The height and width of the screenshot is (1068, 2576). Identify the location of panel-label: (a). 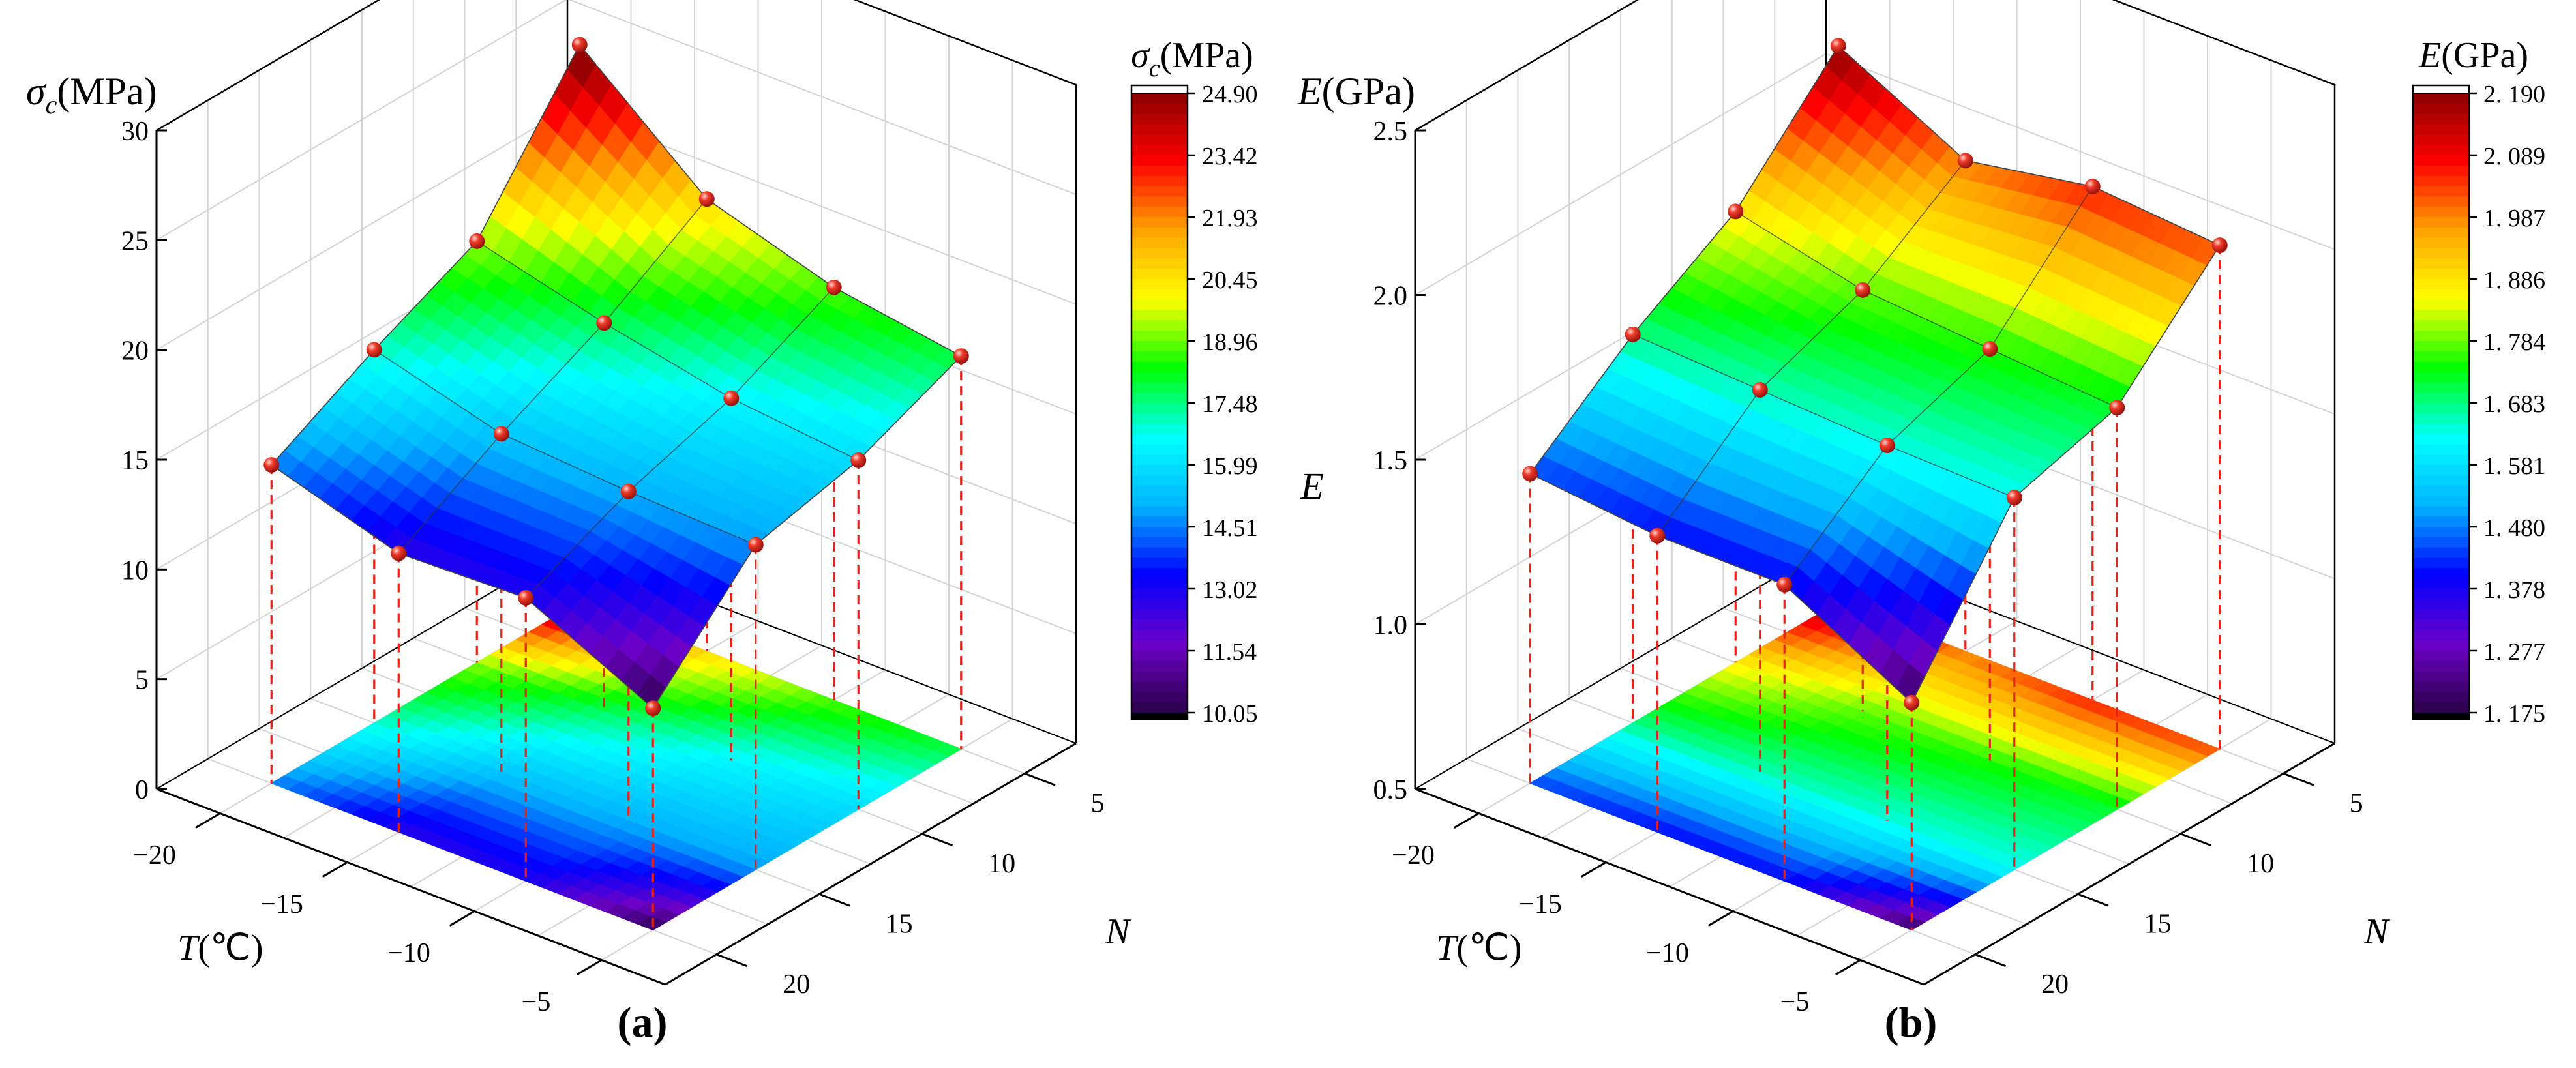
(643, 1023).